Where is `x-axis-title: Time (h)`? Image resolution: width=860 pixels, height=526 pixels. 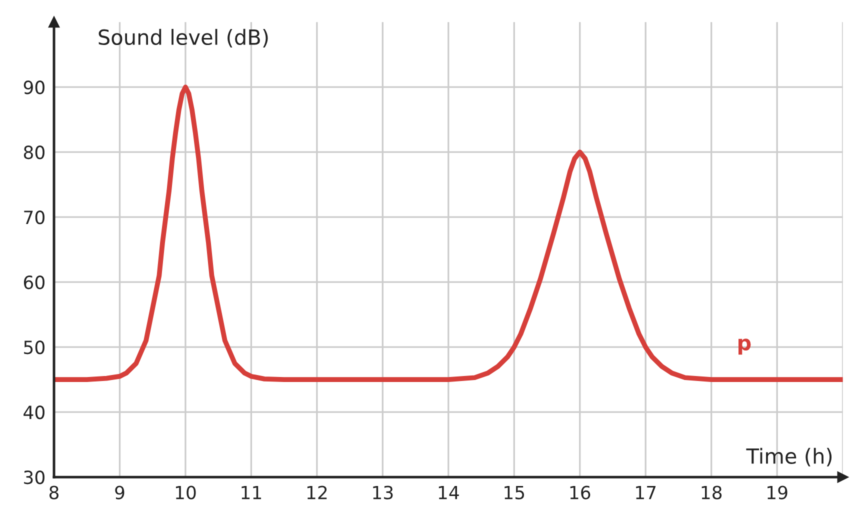 x-axis-title: Time (h) is located at coordinates (789, 457).